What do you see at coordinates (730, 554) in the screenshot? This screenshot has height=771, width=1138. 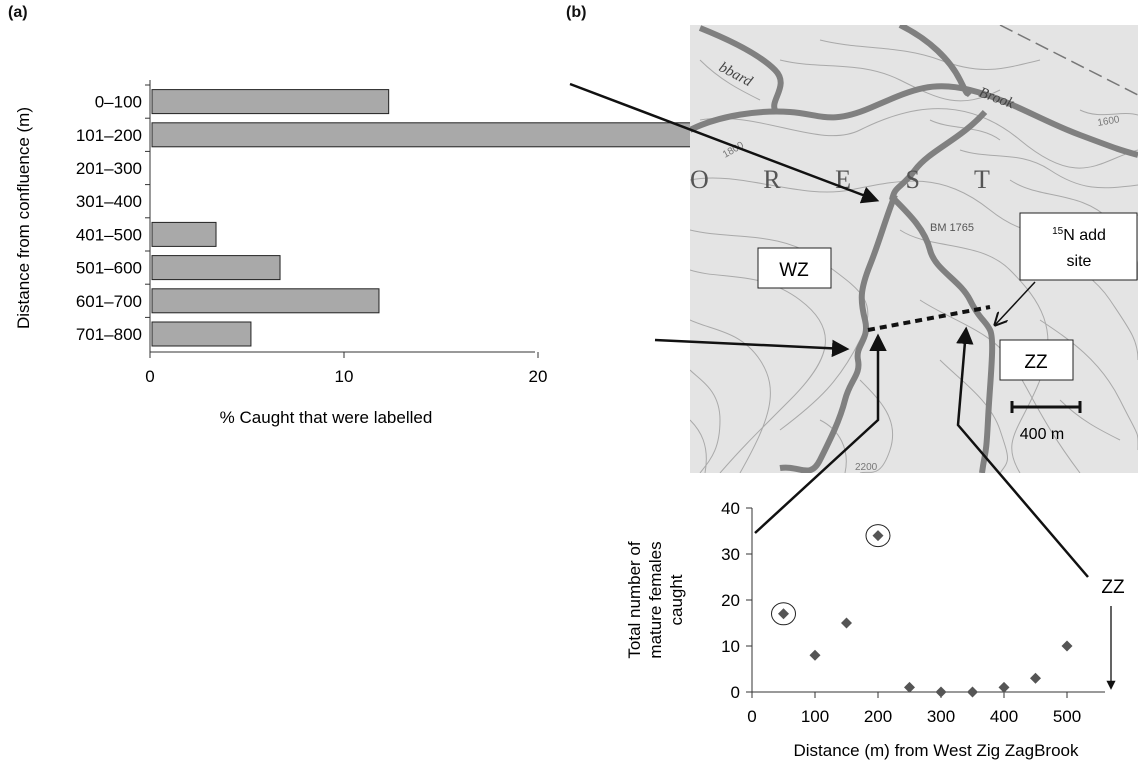 I see `scatter-y-tick-label: 30` at bounding box center [730, 554].